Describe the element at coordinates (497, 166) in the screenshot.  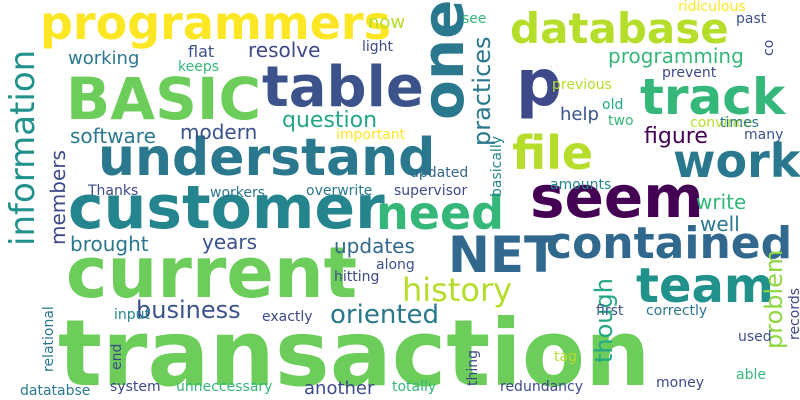
I see `word-basically: basically` at that location.